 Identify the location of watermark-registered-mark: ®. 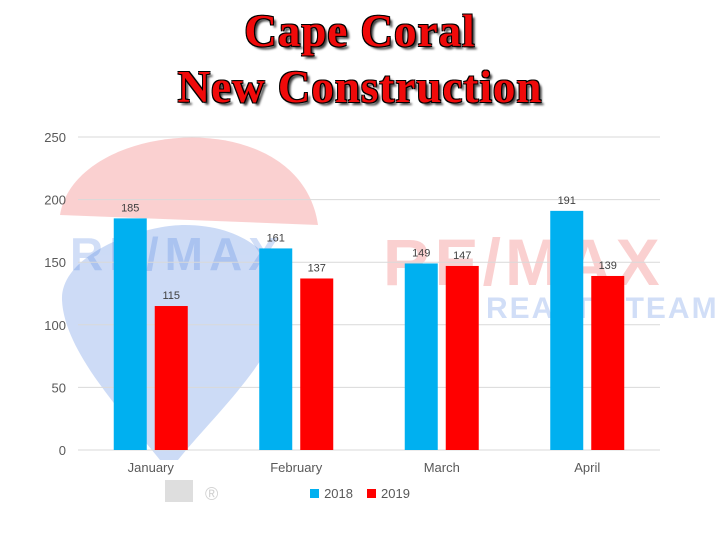
(211, 494).